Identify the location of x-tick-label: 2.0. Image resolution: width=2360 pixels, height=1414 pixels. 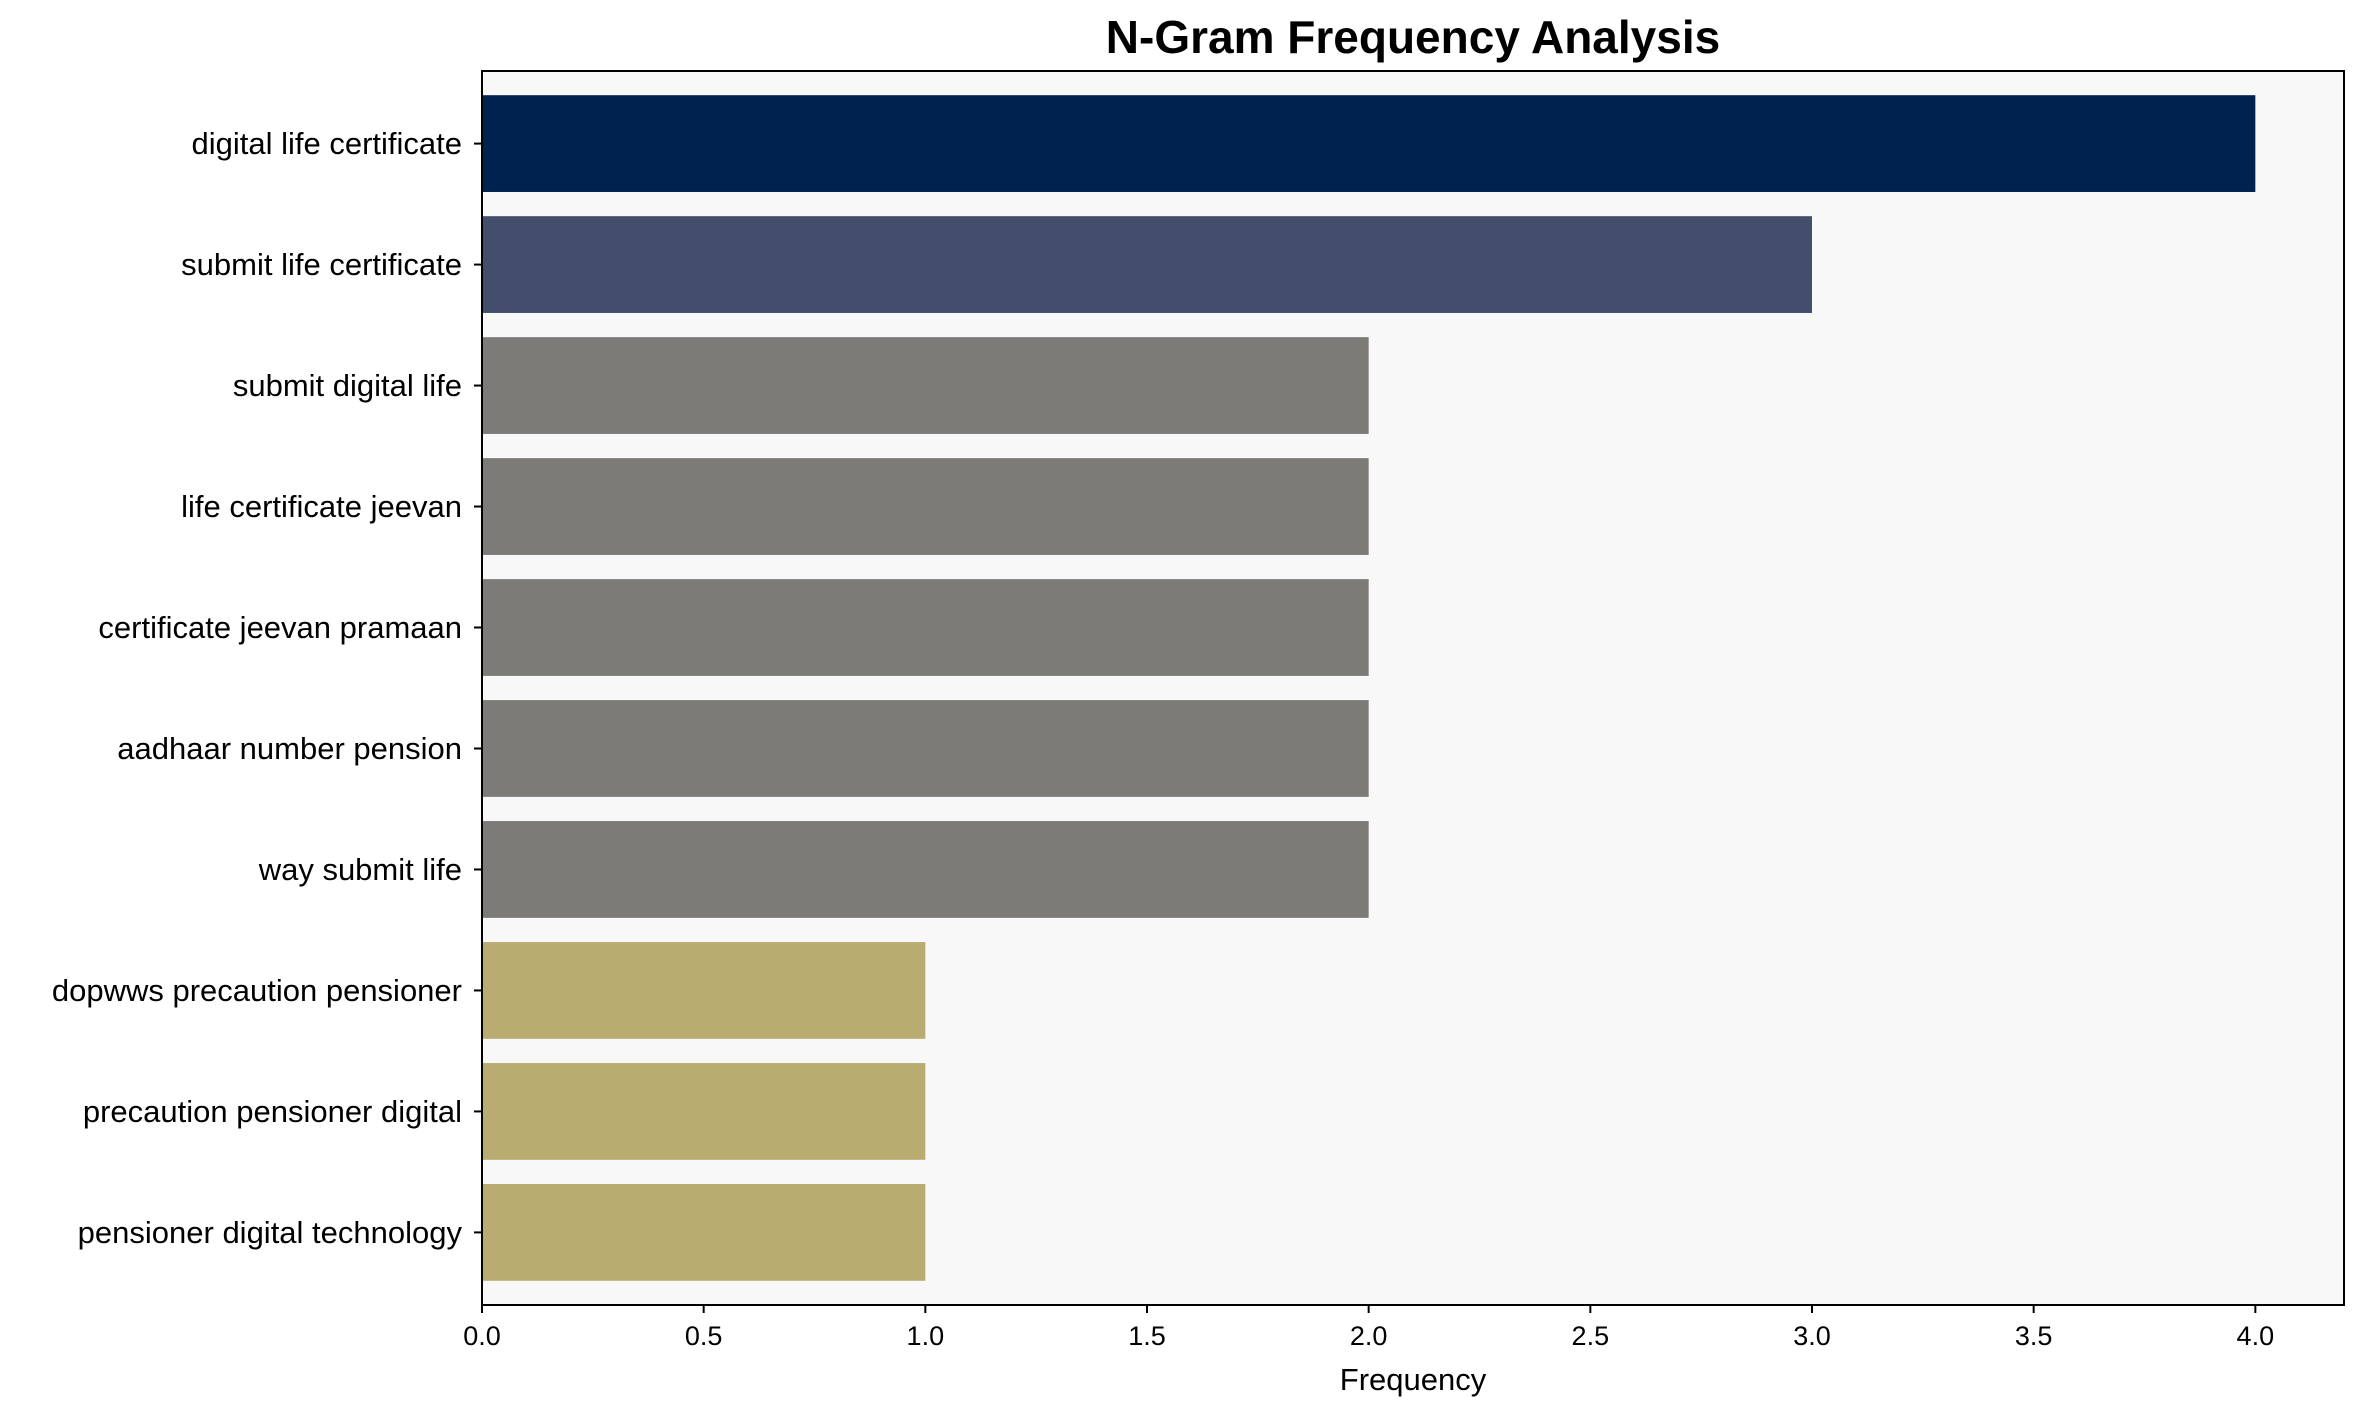
(1369, 1336).